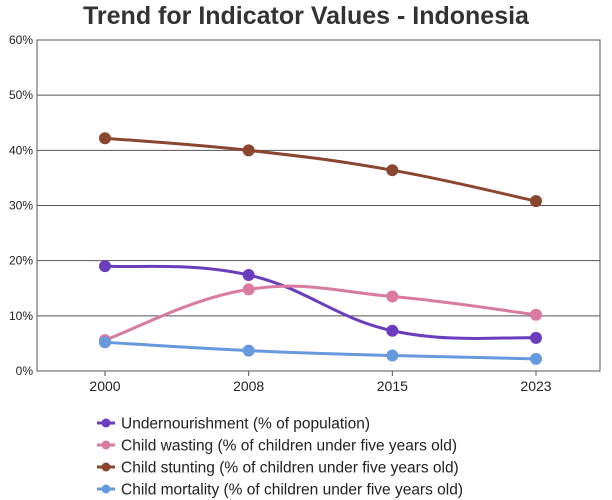  I want to click on y-tick-label: 30%, so click(21, 206).